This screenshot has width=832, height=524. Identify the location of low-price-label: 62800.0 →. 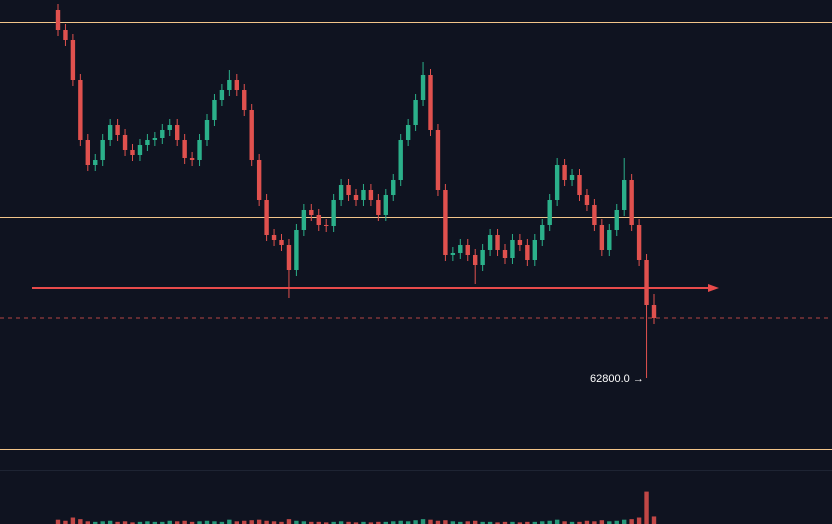
(617, 379).